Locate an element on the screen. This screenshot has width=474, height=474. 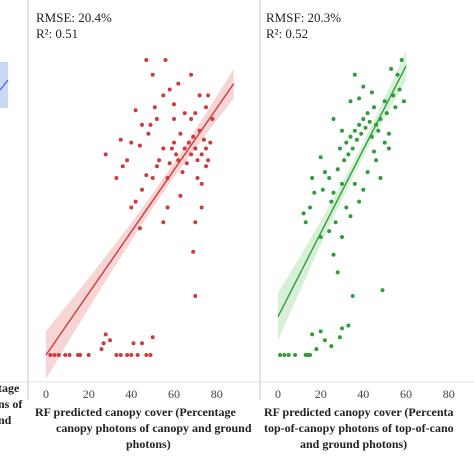
right-r2-label: R²: 0.52 is located at coordinates (287, 33).